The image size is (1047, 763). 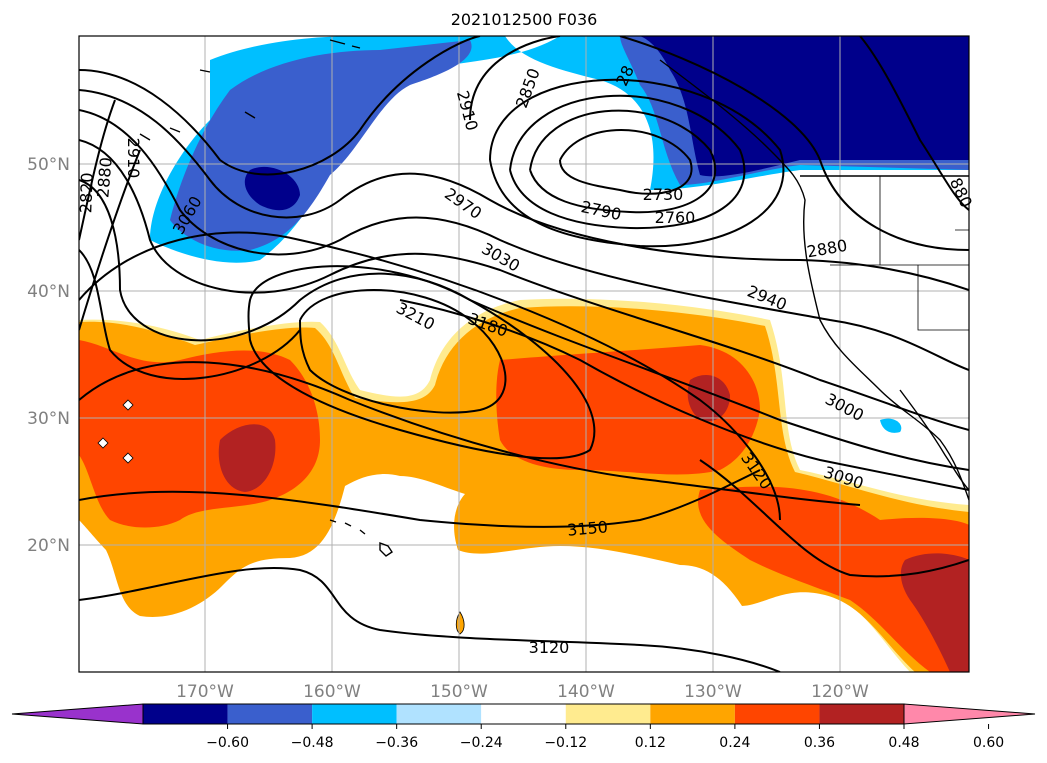 I want to click on contour-label: 2880, so click(x=104, y=177).